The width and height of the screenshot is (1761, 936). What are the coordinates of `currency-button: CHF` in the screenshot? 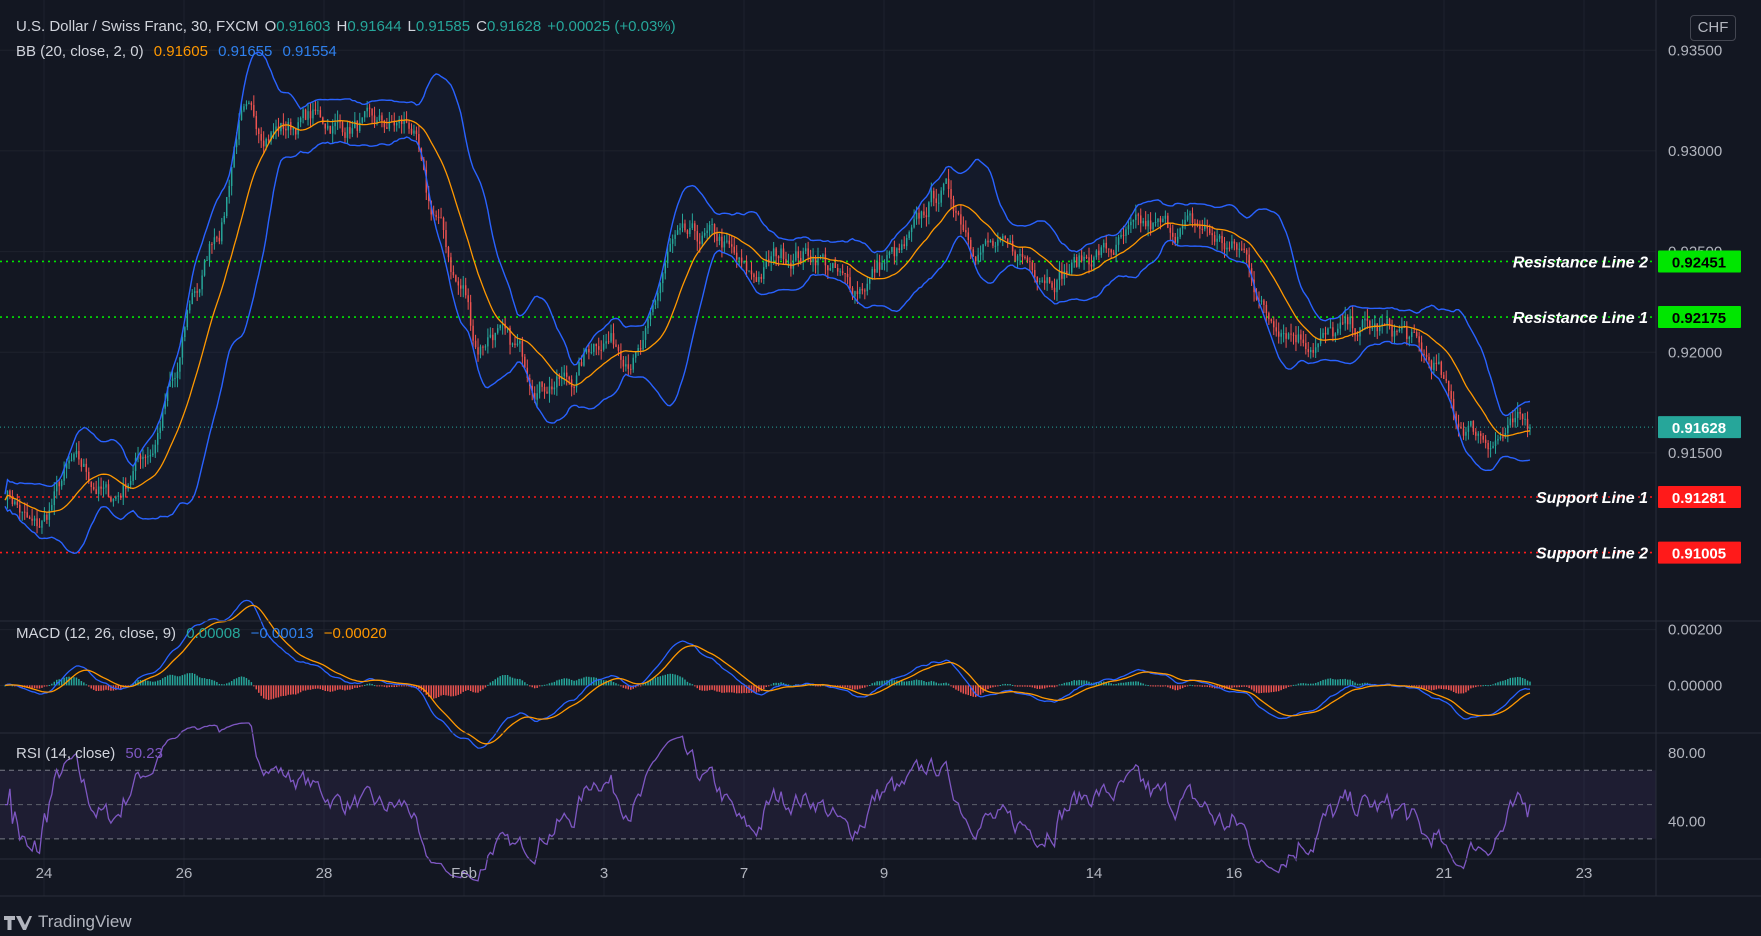 It's located at (1713, 28).